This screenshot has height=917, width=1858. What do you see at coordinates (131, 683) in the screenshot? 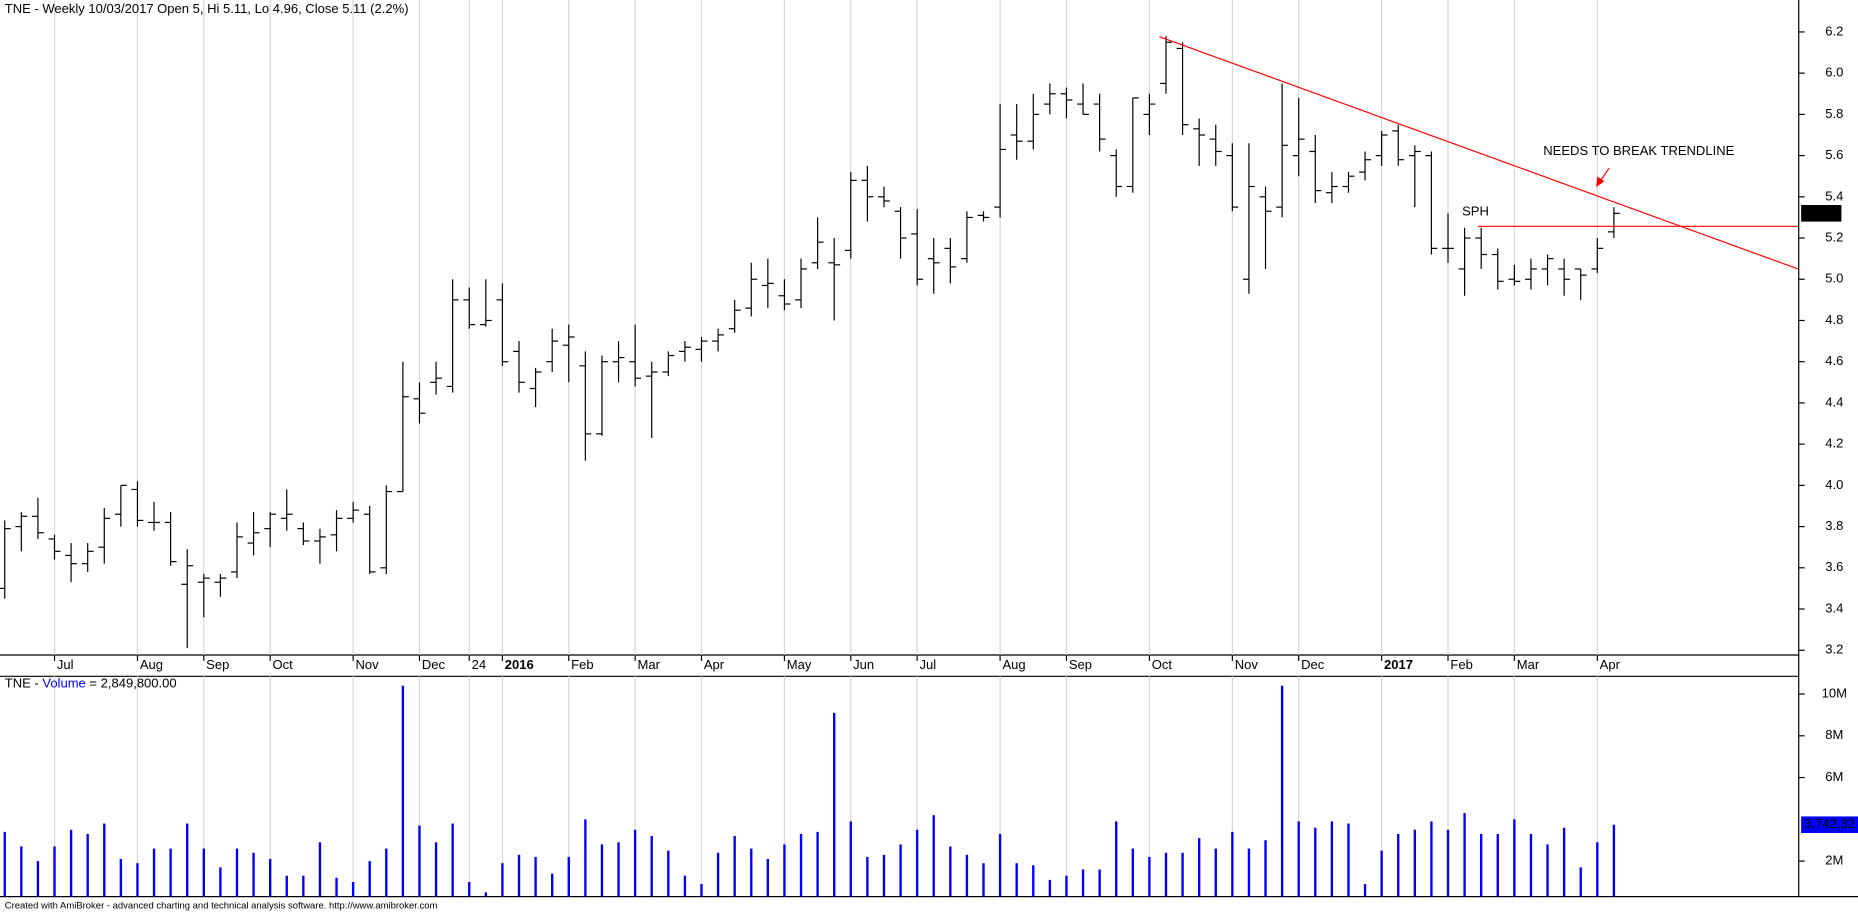
I see `legend-value: = 2,849,800.00` at bounding box center [131, 683].